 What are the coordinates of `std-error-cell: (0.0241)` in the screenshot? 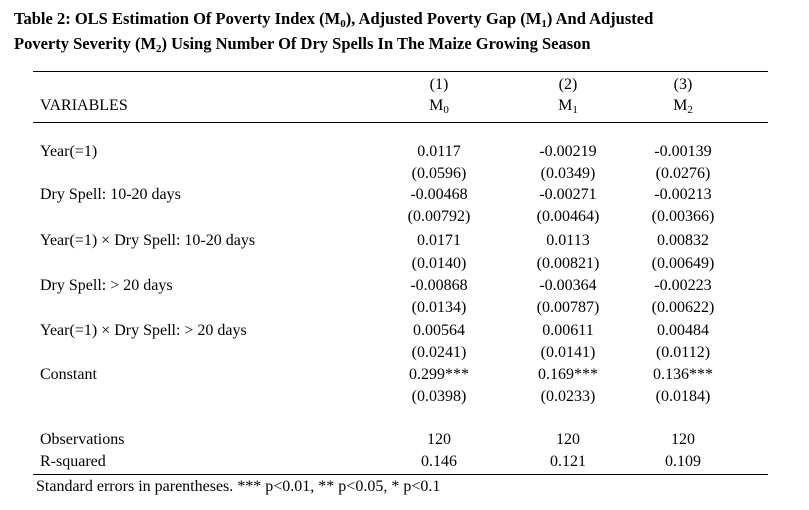 It's located at (439, 352).